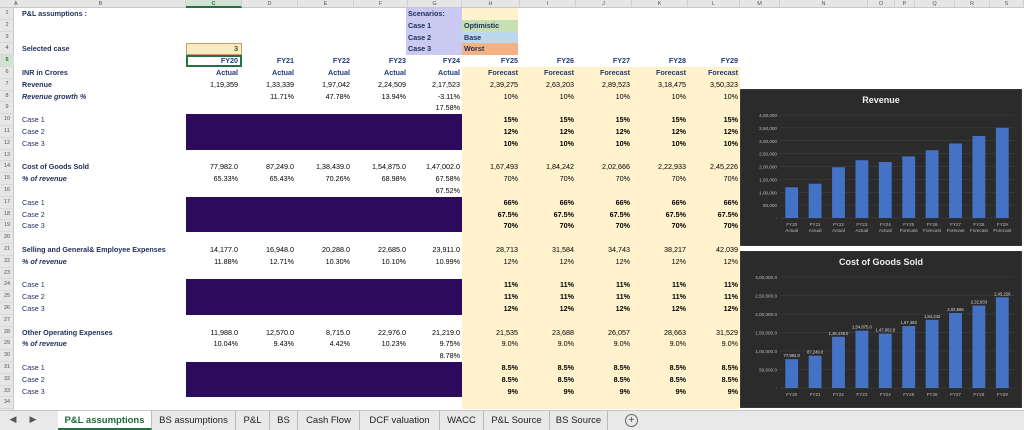  I want to click on column-header-c: C, so click(214, 4).